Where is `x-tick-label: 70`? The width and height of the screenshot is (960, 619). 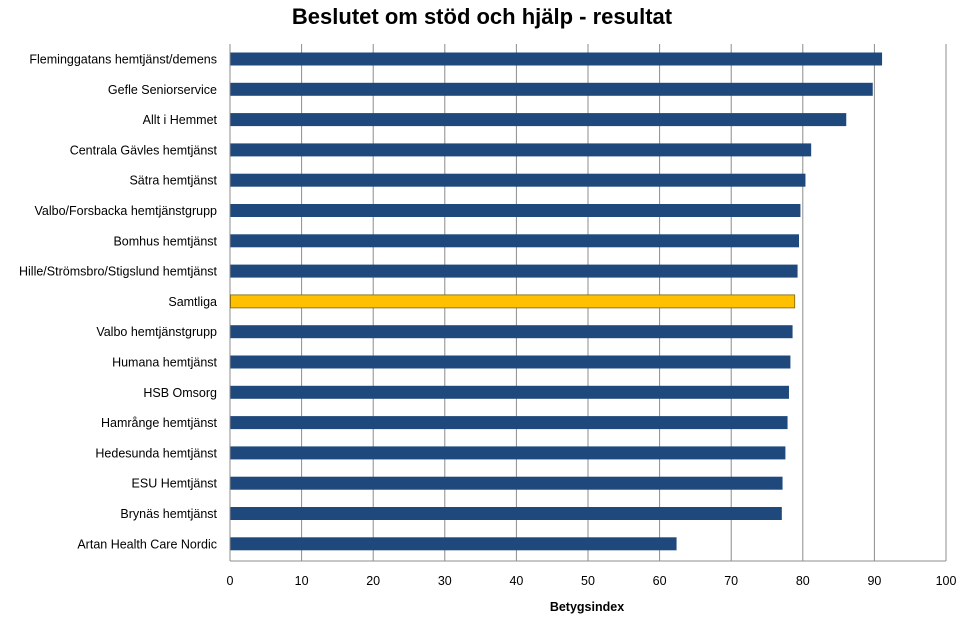
x-tick-label: 70 is located at coordinates (731, 581).